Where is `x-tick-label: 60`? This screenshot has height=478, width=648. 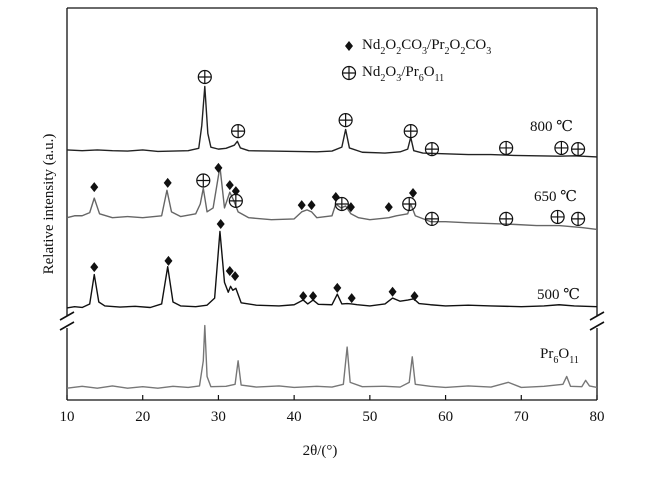 x-tick-label: 60 is located at coordinates (445, 417).